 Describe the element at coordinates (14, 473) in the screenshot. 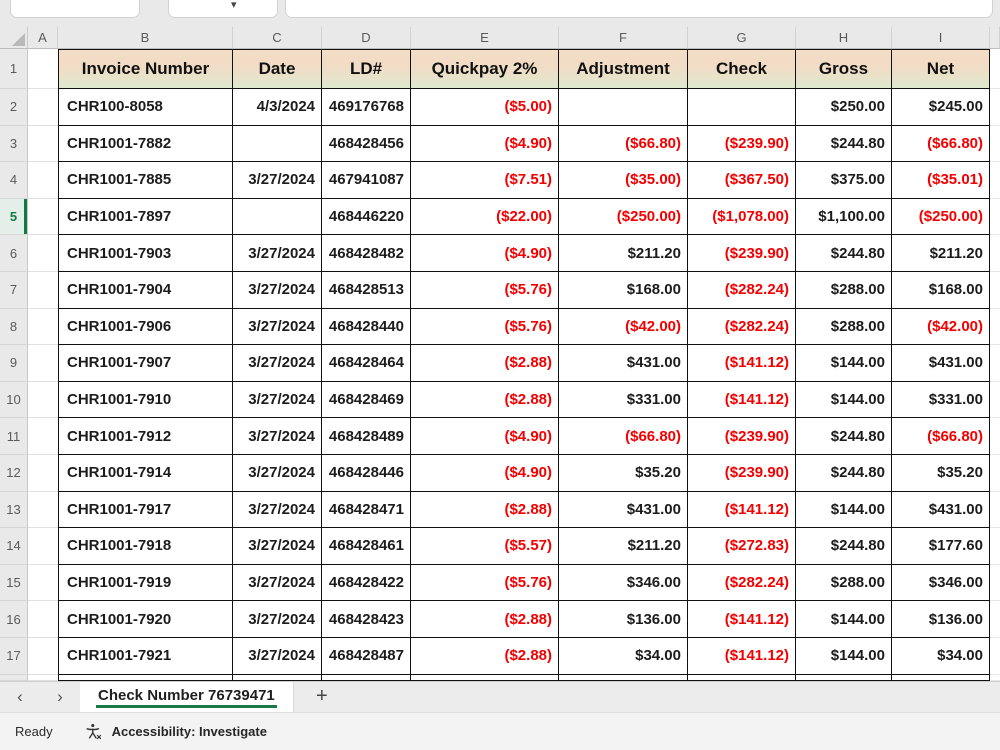

I see `row-header-12: 12` at that location.